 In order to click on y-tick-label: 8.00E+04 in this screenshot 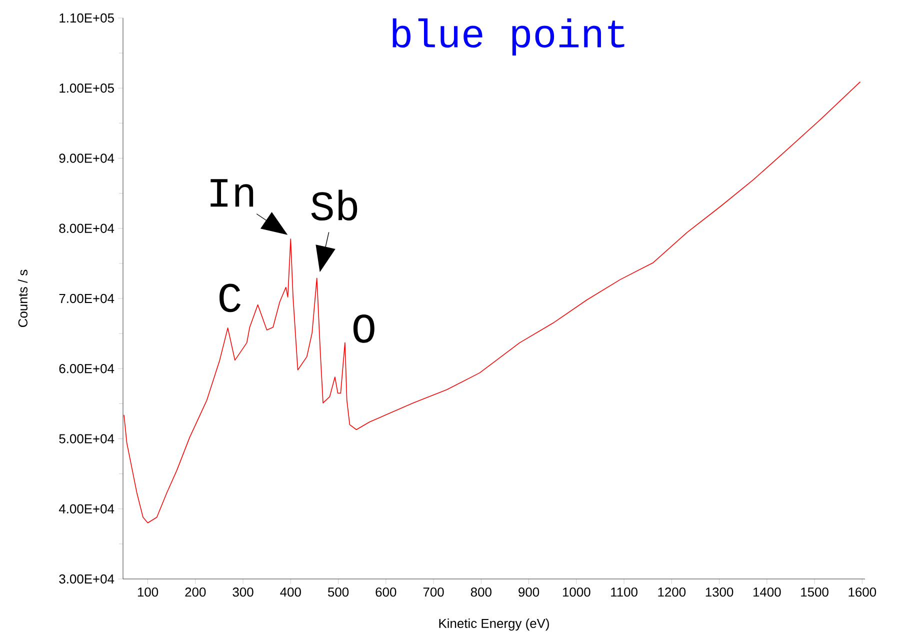, I will do `click(86, 228)`.